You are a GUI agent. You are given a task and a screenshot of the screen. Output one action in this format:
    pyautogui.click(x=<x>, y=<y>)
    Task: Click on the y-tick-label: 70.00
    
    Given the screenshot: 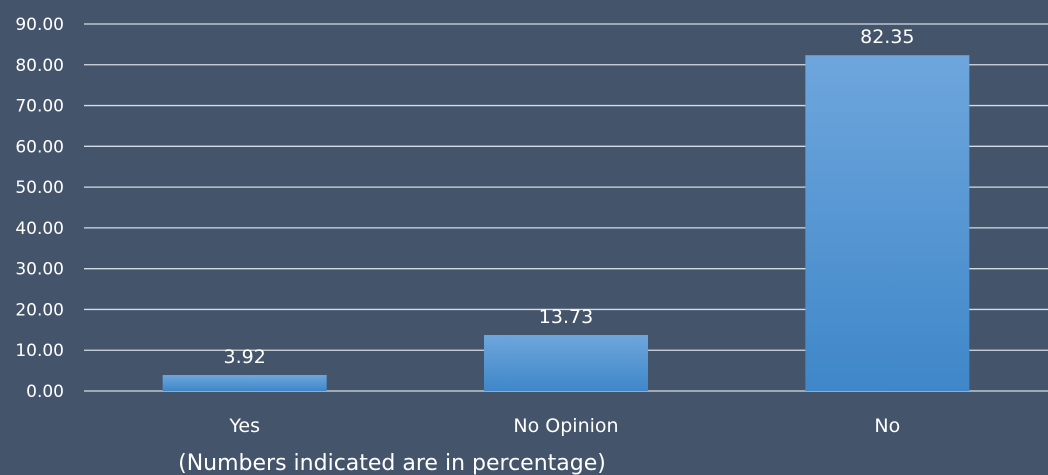 What is the action you would take?
    pyautogui.click(x=39, y=107)
    